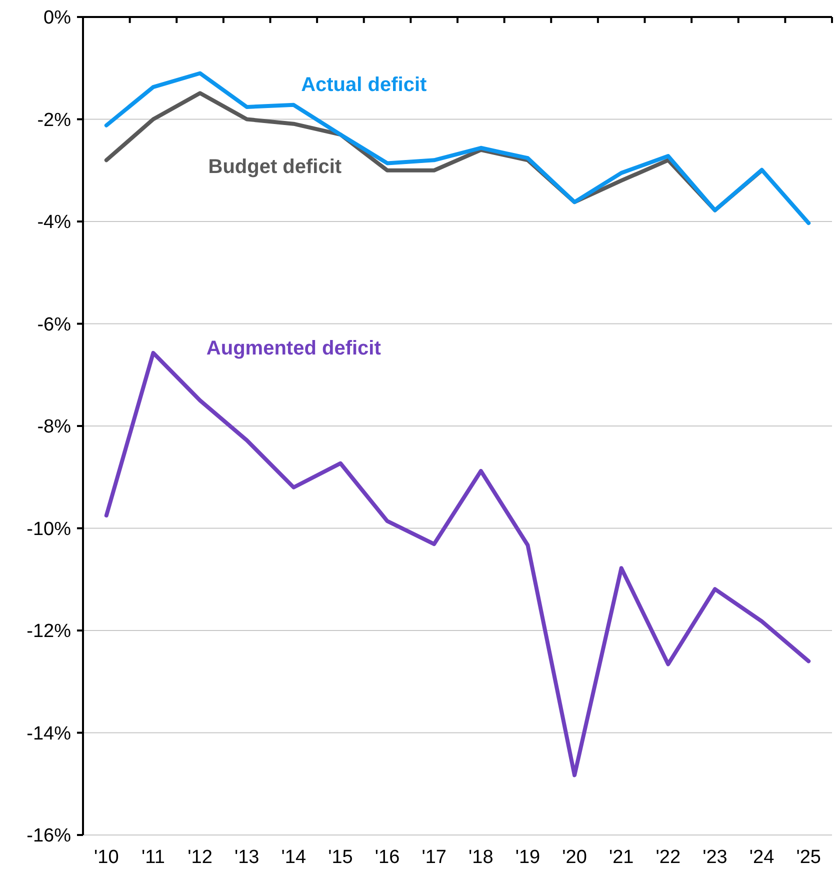 This screenshot has height=877, width=835. Describe the element at coordinates (481, 857) in the screenshot. I see `x-tick-label: '18` at that location.